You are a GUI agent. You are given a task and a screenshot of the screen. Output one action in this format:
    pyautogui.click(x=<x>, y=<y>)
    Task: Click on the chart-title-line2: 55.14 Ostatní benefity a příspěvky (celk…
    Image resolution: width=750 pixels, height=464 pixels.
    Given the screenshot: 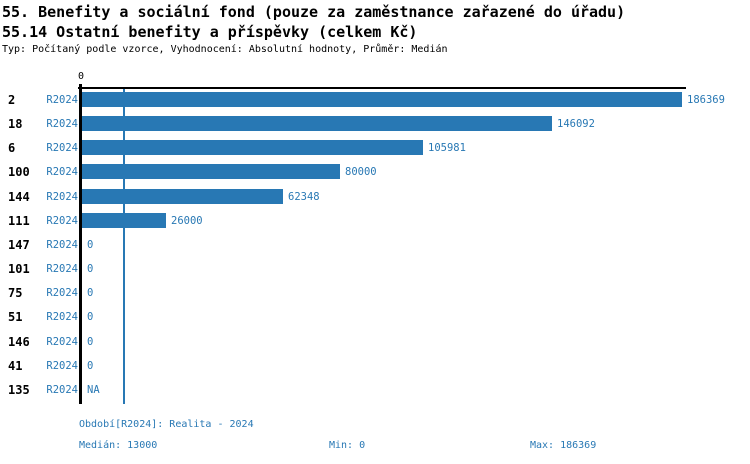 What is the action you would take?
    pyautogui.click(x=210, y=32)
    